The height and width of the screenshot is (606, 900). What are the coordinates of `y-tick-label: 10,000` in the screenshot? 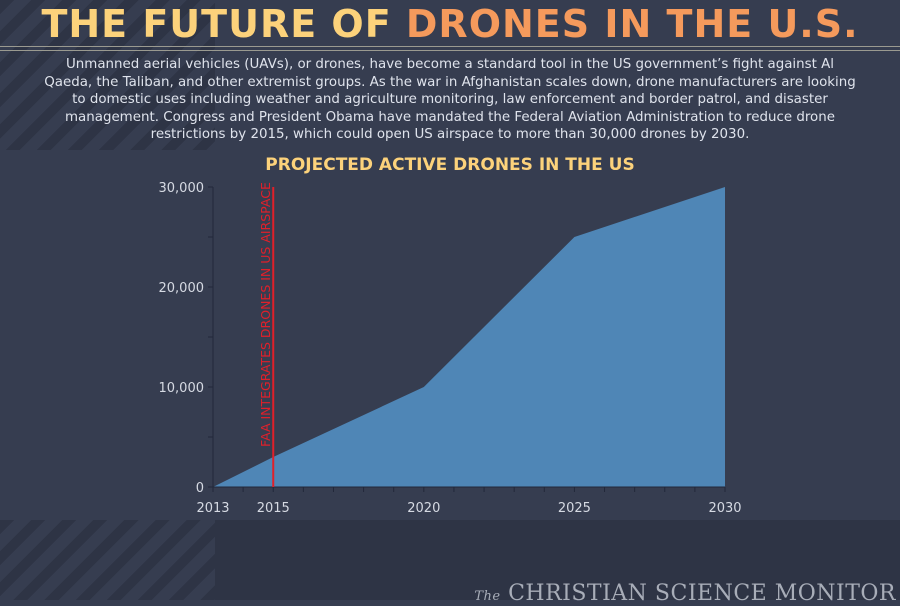 It's located at (182, 388).